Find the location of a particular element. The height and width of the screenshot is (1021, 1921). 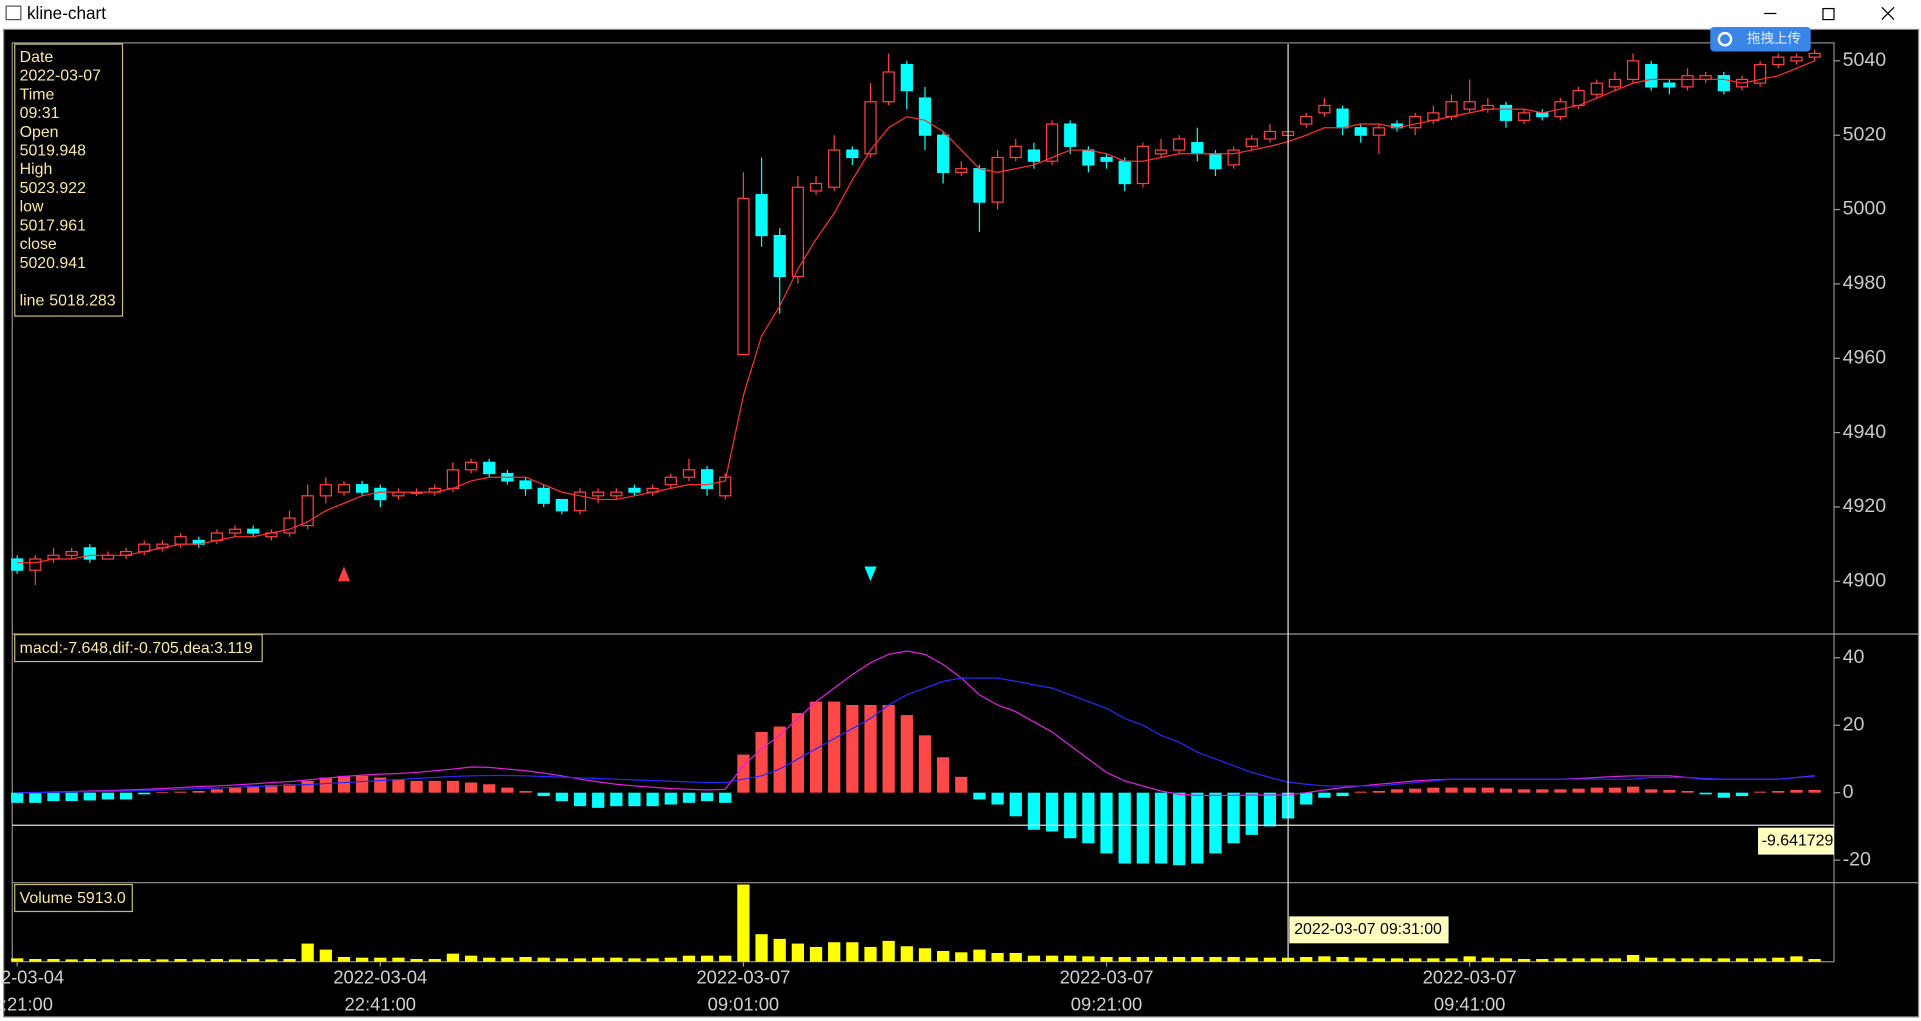

crosshair-value-tag: -9.641729 is located at coordinates (1796, 841).